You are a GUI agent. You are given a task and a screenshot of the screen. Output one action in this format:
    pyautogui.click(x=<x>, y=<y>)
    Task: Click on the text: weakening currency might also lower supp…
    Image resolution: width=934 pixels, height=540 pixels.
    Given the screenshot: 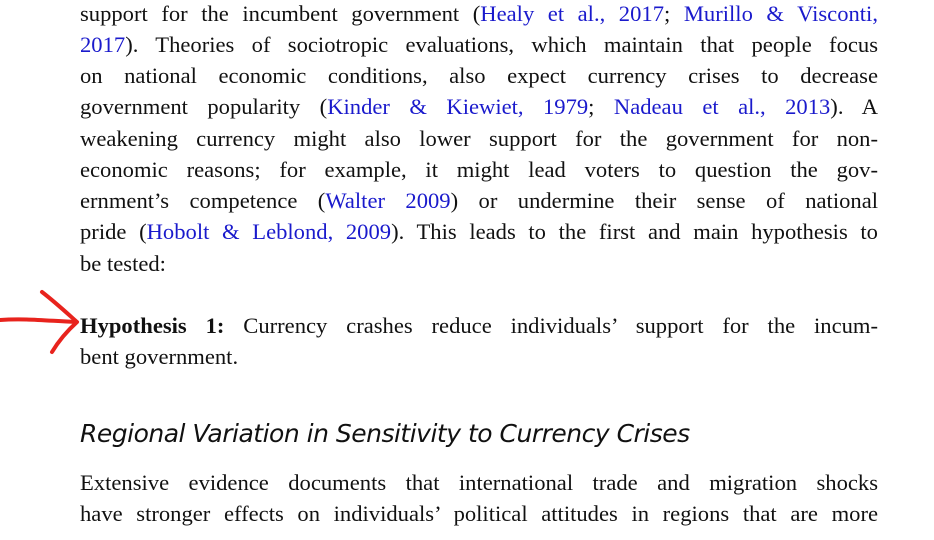 What is the action you would take?
    pyautogui.click(x=479, y=138)
    